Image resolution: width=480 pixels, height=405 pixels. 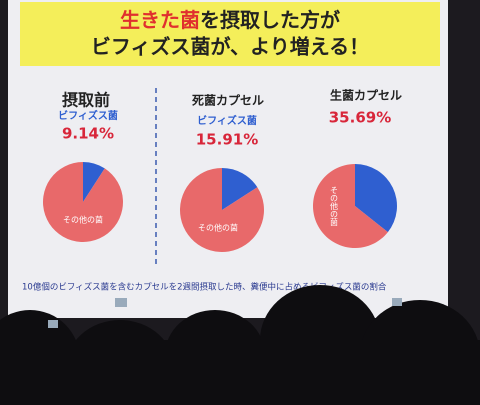 What do you see at coordinates (160, 20) in the screenshot?
I see `title-highlight: 生きた菌` at bounding box center [160, 20].